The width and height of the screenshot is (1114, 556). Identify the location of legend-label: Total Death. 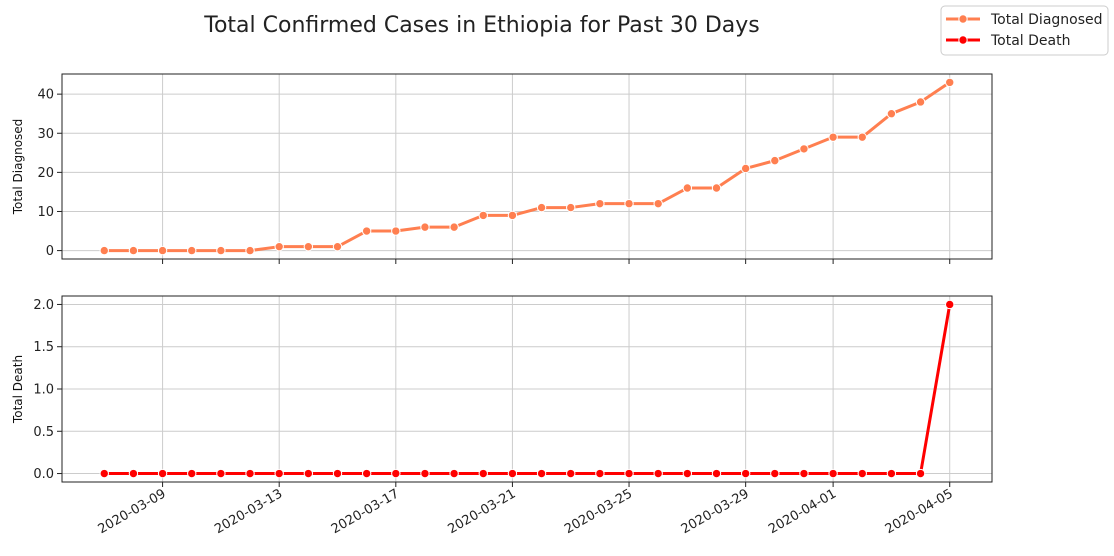
(1030, 41).